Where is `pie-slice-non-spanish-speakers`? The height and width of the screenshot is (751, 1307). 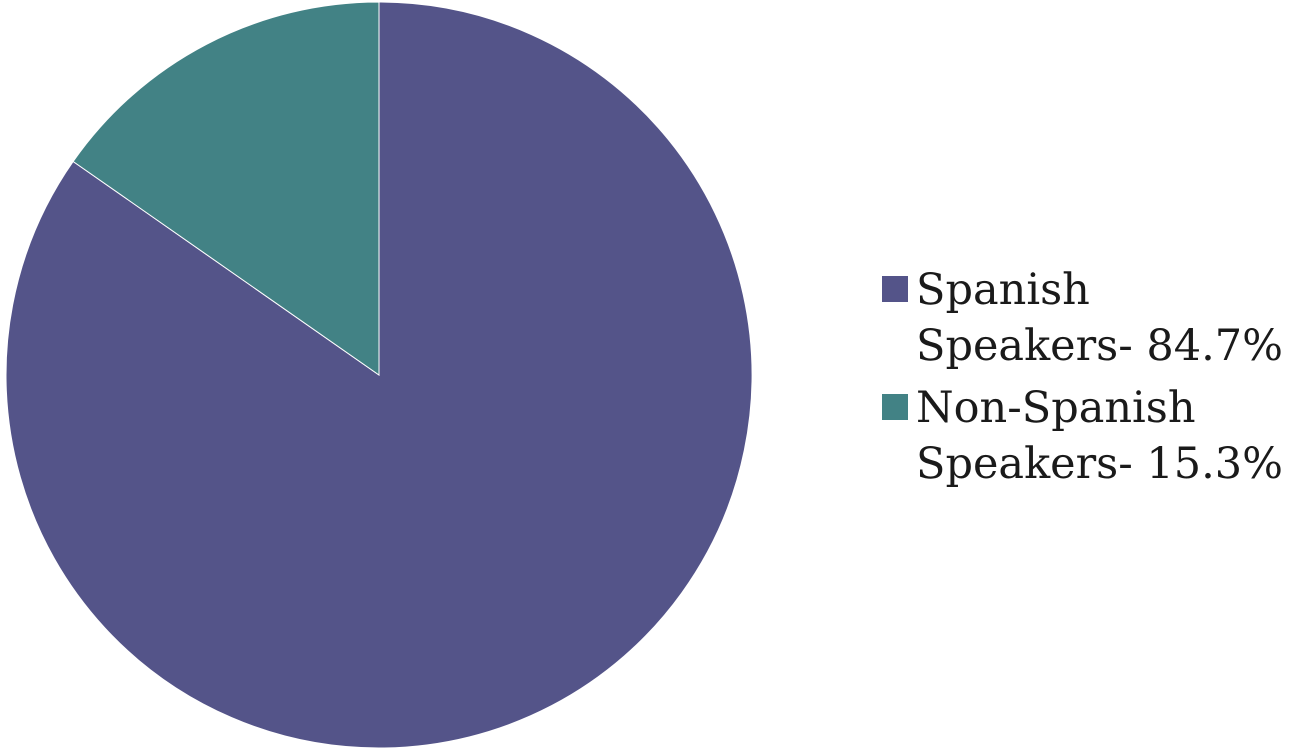
pie-slice-non-spanish-speakers is located at coordinates (226, 188).